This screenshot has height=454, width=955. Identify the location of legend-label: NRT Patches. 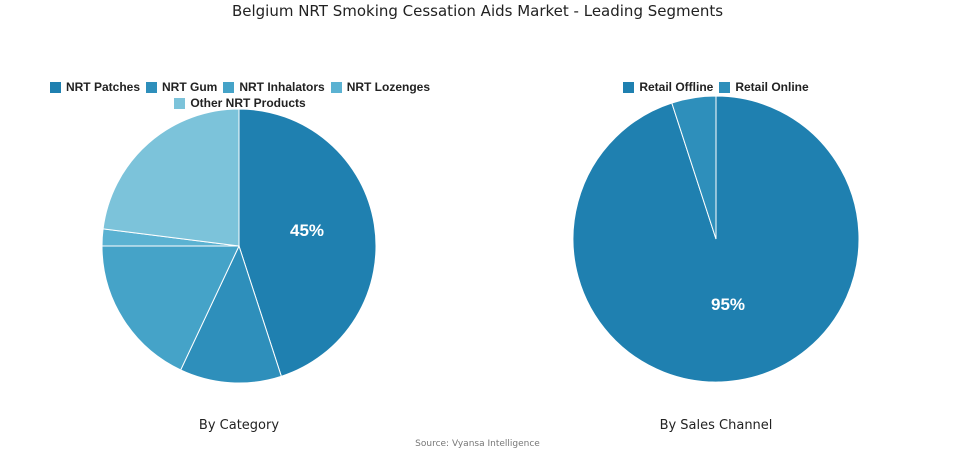
(102, 87).